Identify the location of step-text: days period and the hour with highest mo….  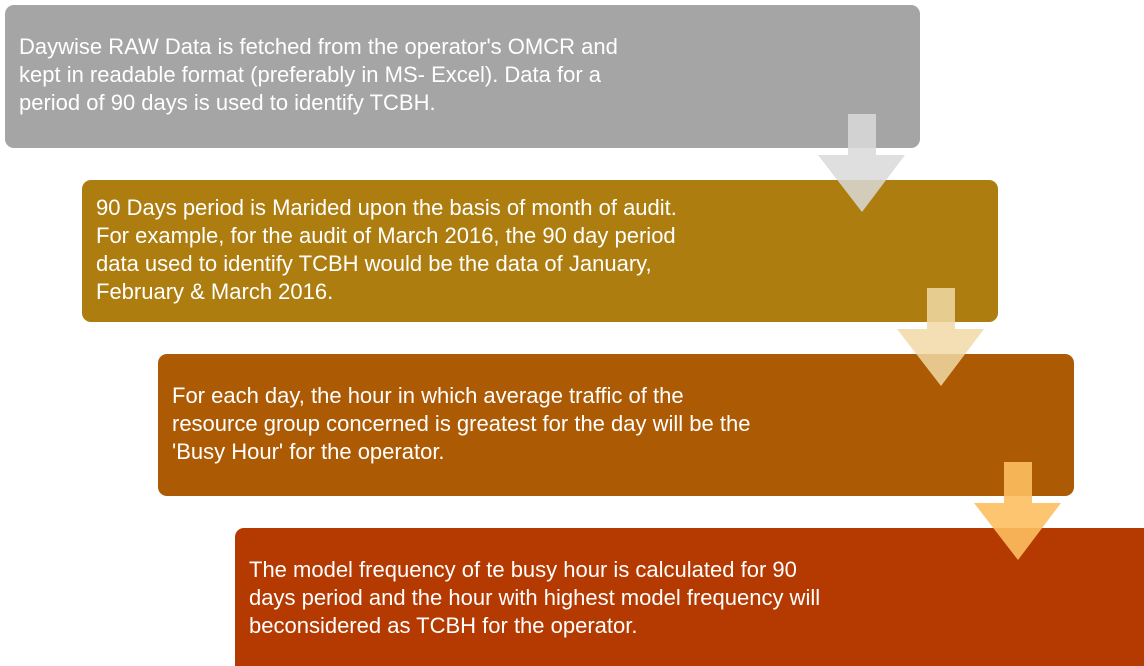
(535, 597).